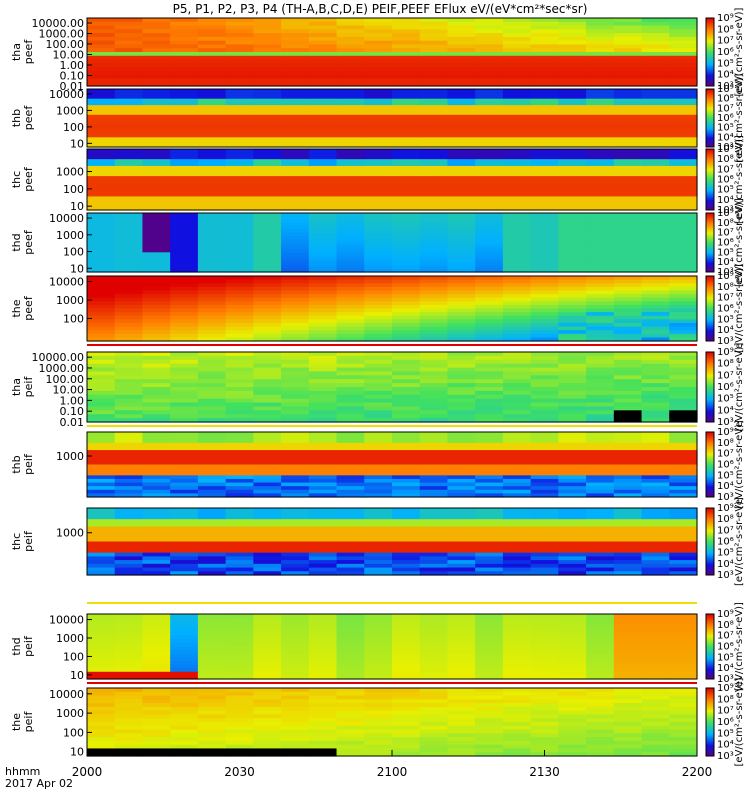  What do you see at coordinates (710, 242) in the screenshot?
I see `colorbar` at bounding box center [710, 242].